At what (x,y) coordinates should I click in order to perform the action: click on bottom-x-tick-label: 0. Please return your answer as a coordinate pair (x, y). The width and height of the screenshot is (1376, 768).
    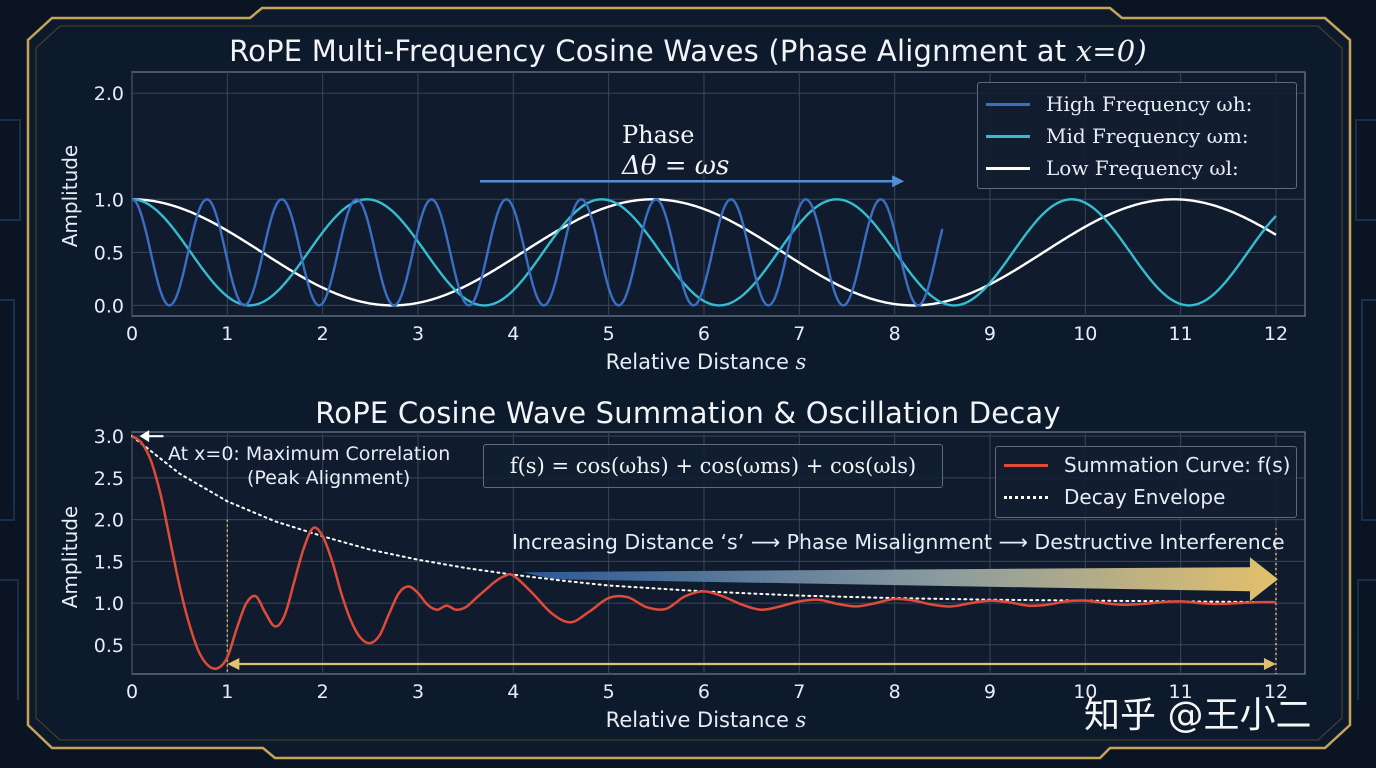
    Looking at the image, I should click on (132, 692).